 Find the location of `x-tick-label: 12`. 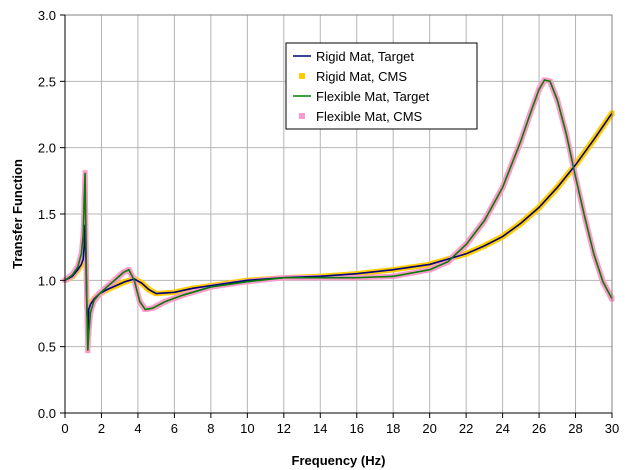

x-tick-label: 12 is located at coordinates (284, 428).